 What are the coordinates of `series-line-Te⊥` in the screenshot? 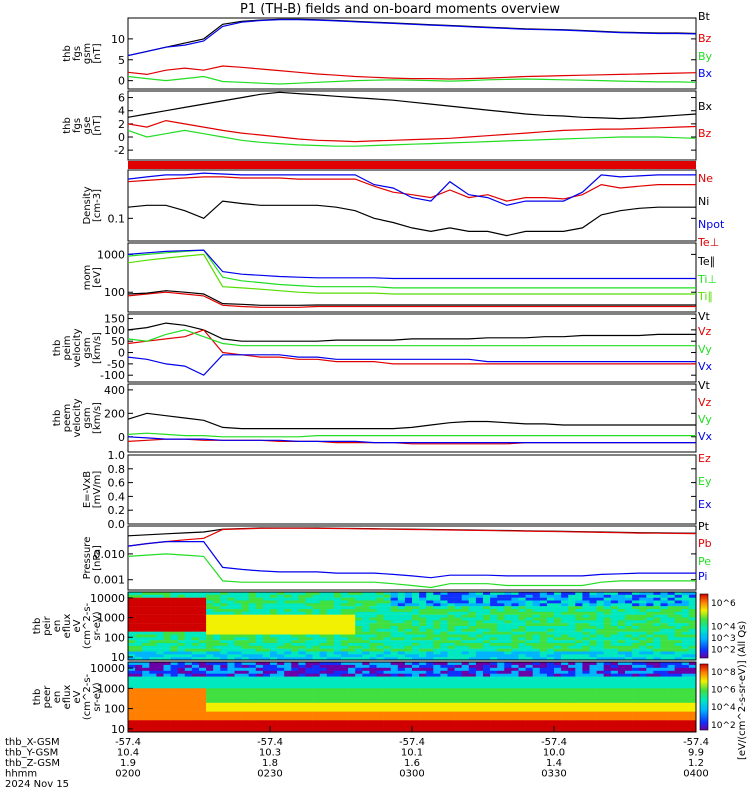 It's located at (411, 299).